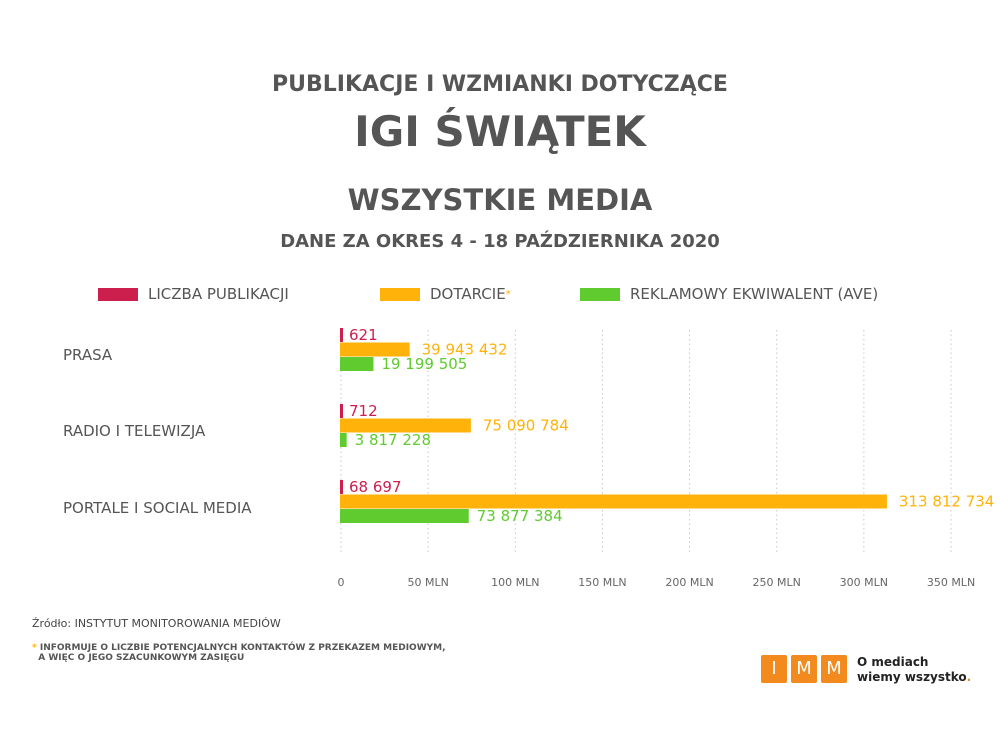  What do you see at coordinates (88, 355) in the screenshot?
I see `category-label: PRASA` at bounding box center [88, 355].